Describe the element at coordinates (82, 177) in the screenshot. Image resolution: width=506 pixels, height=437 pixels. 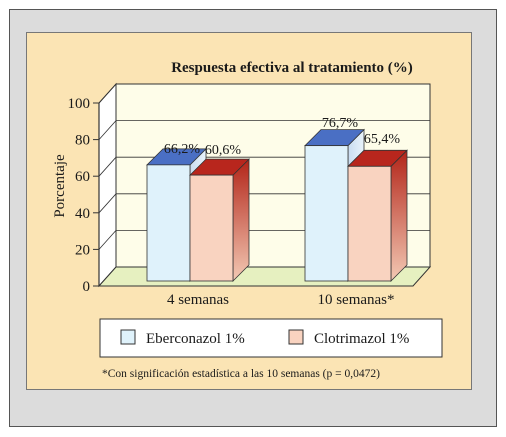
I see `y-tick-label: 60` at that location.